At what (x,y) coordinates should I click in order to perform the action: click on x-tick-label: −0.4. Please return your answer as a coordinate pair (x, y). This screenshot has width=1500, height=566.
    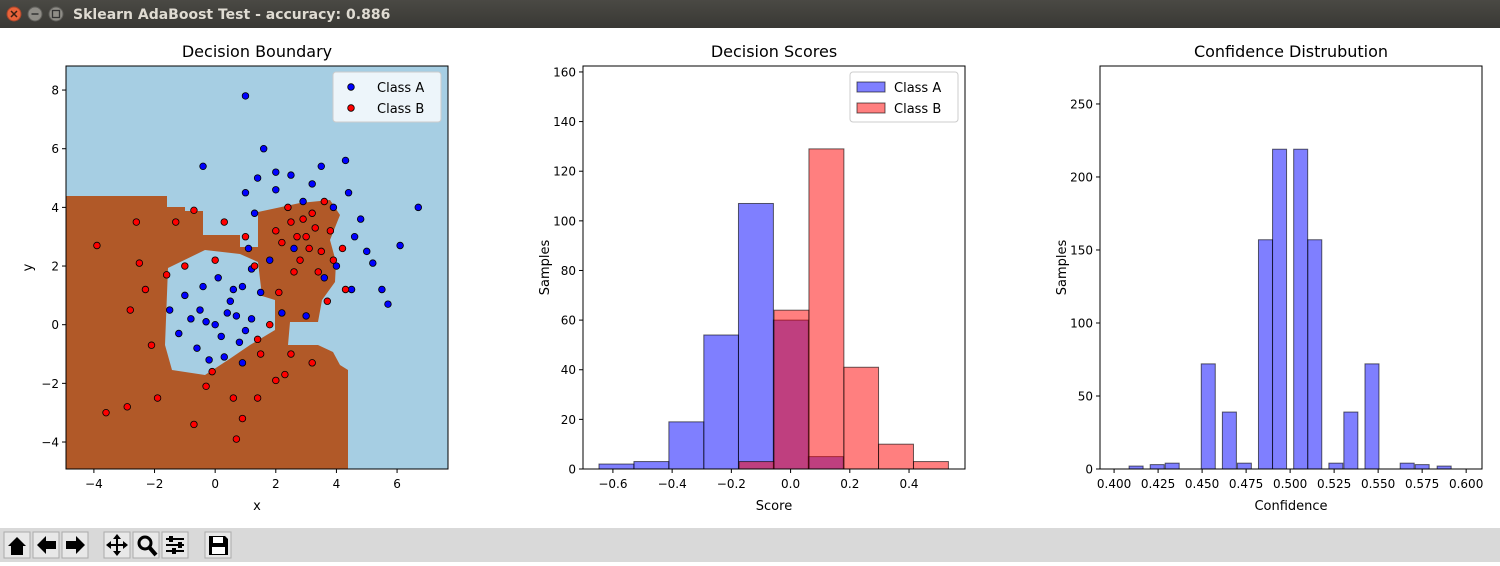
    Looking at the image, I should click on (672, 484).